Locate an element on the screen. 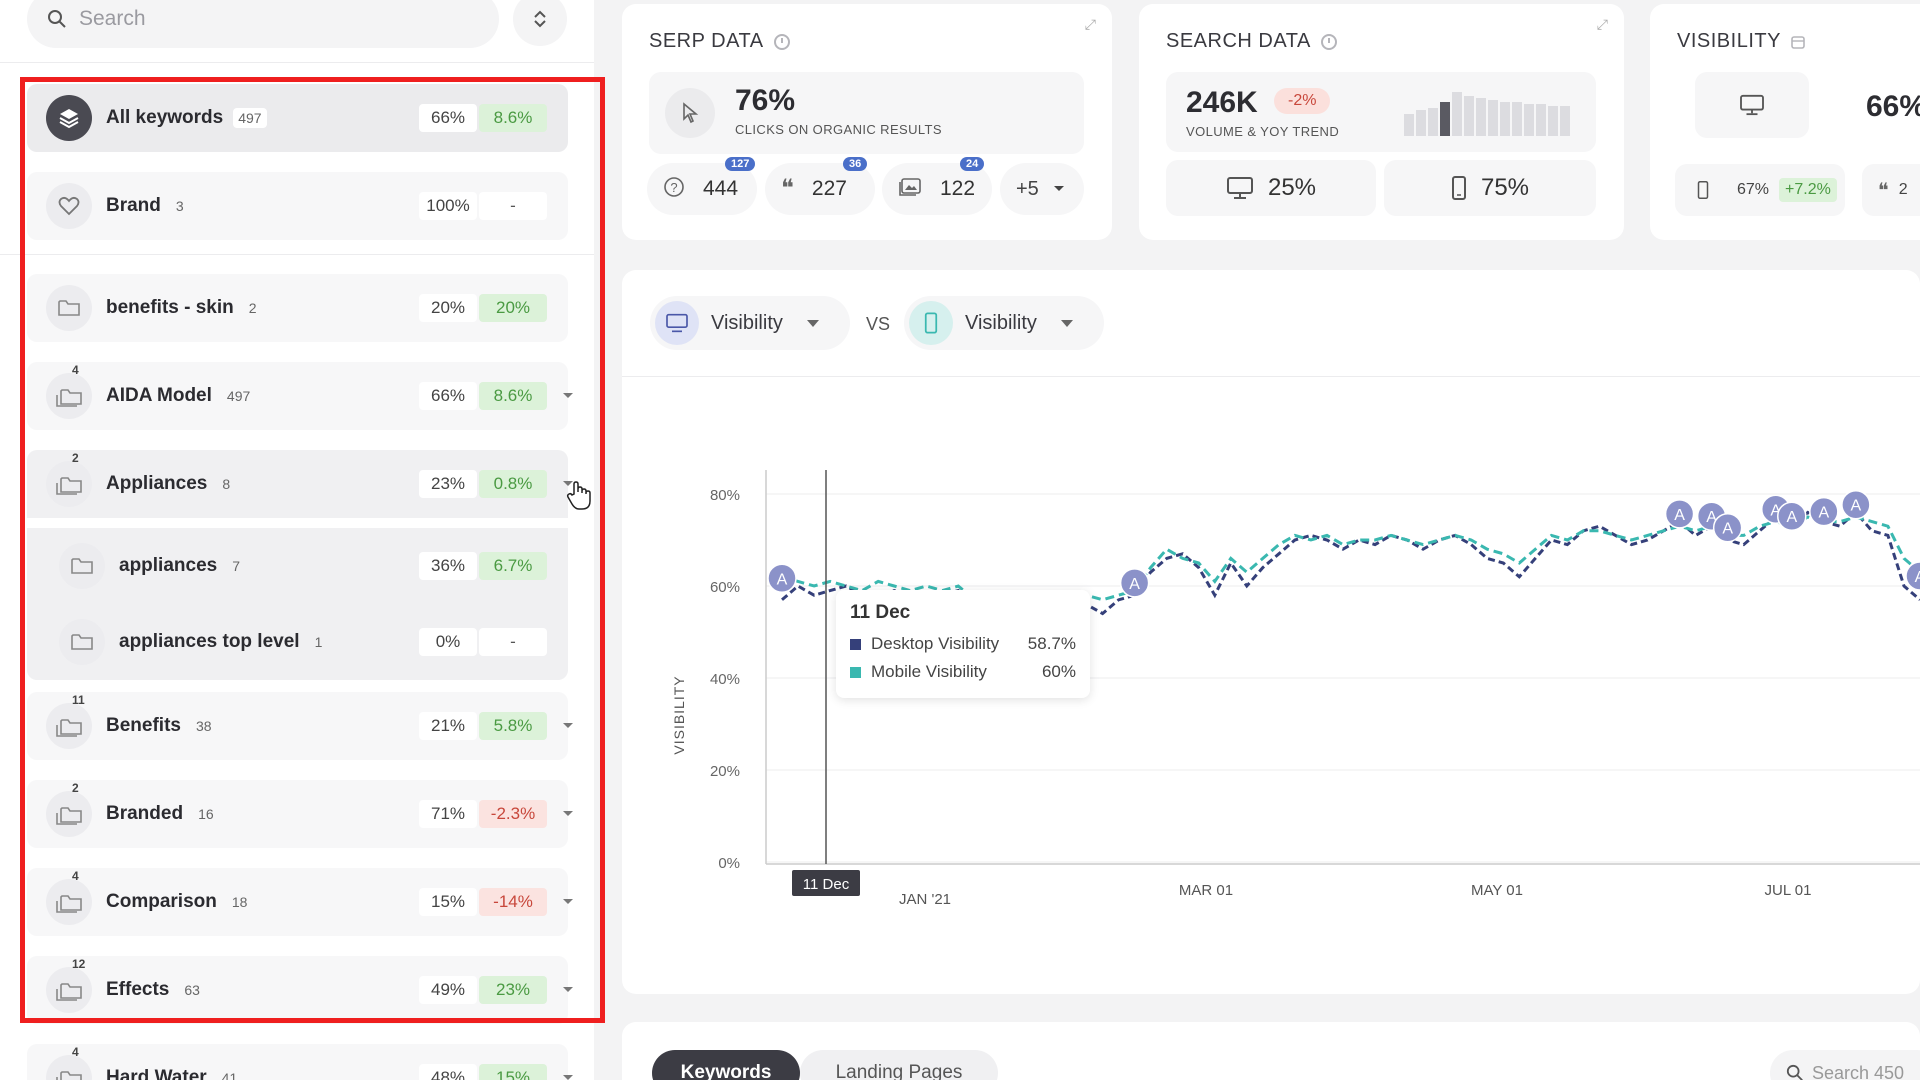  visibility-trend: 8.6% is located at coordinates (513, 118).